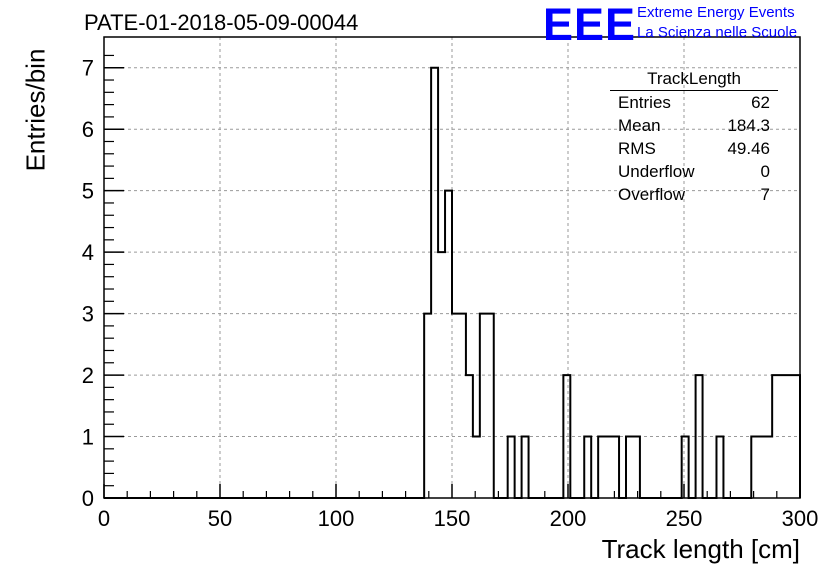 The height and width of the screenshot is (572, 836). Describe the element at coordinates (800, 518) in the screenshot. I see `x-tick-label: 300` at that location.